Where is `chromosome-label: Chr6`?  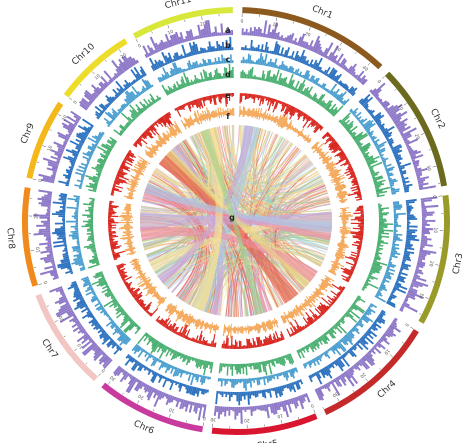 chromosome-label: Chr6 is located at coordinates (144, 428).